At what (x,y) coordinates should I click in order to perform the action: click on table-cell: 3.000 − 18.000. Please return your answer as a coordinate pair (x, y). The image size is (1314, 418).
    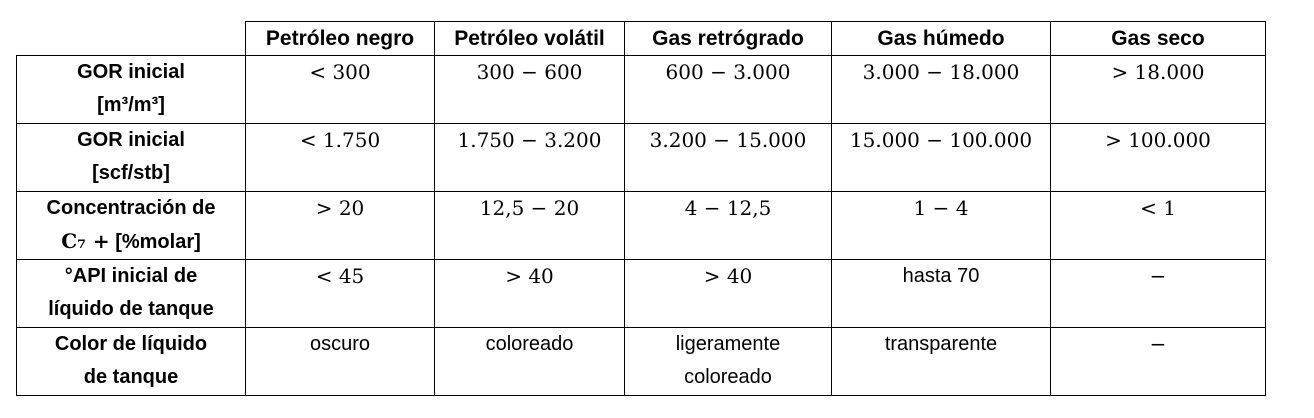
    Looking at the image, I should click on (941, 89).